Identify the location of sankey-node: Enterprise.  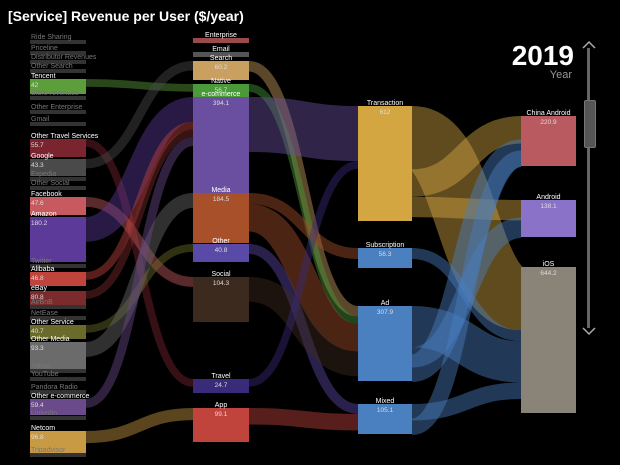
(221, 37).